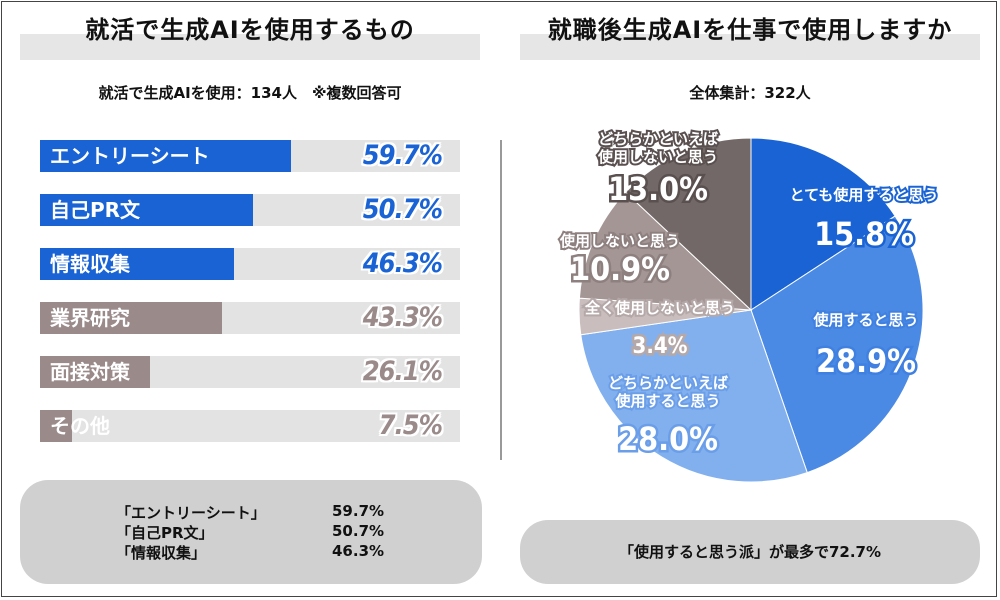 This screenshot has width=1000, height=600. I want to click on pie-category-label: 全く使用しないと思う, so click(659, 308).